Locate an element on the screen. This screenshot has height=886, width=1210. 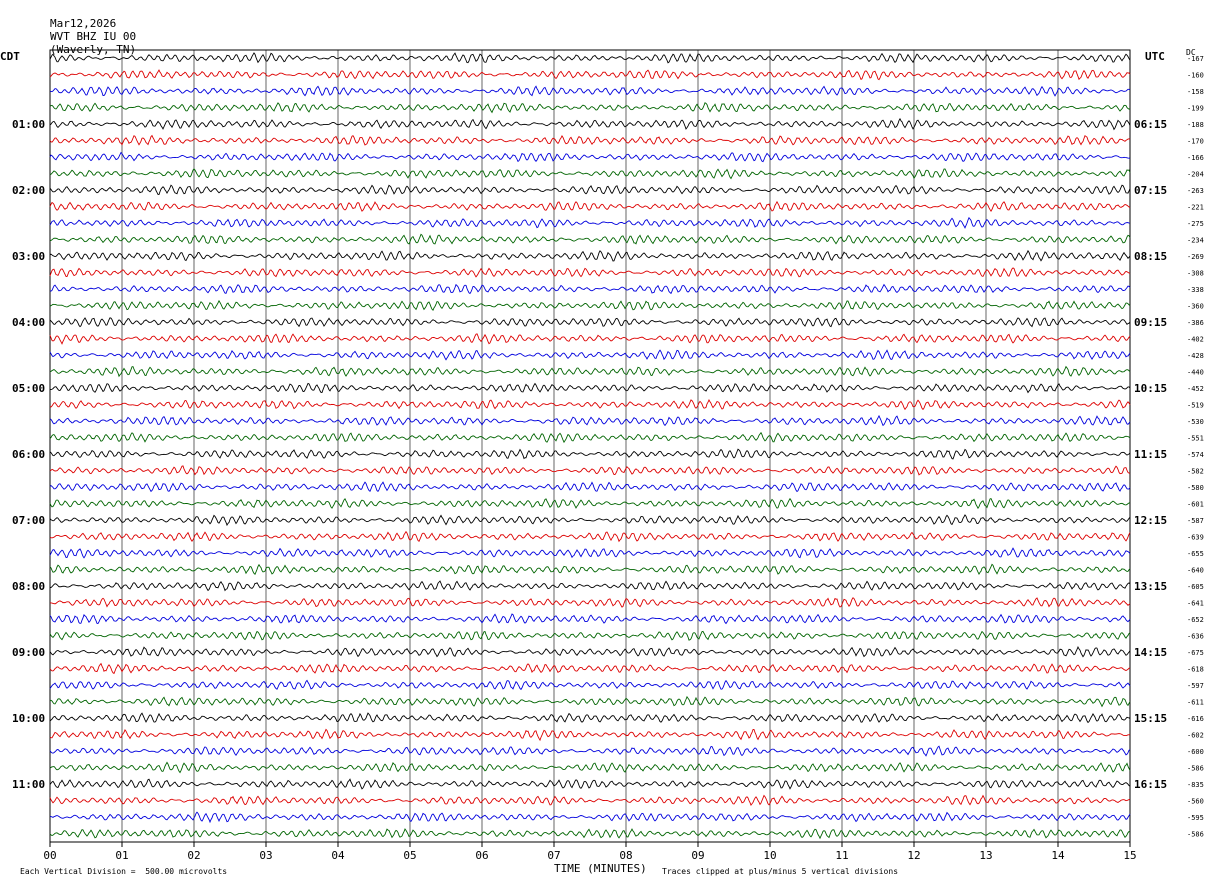
x-tick-label: 02 is located at coordinates (193, 855).